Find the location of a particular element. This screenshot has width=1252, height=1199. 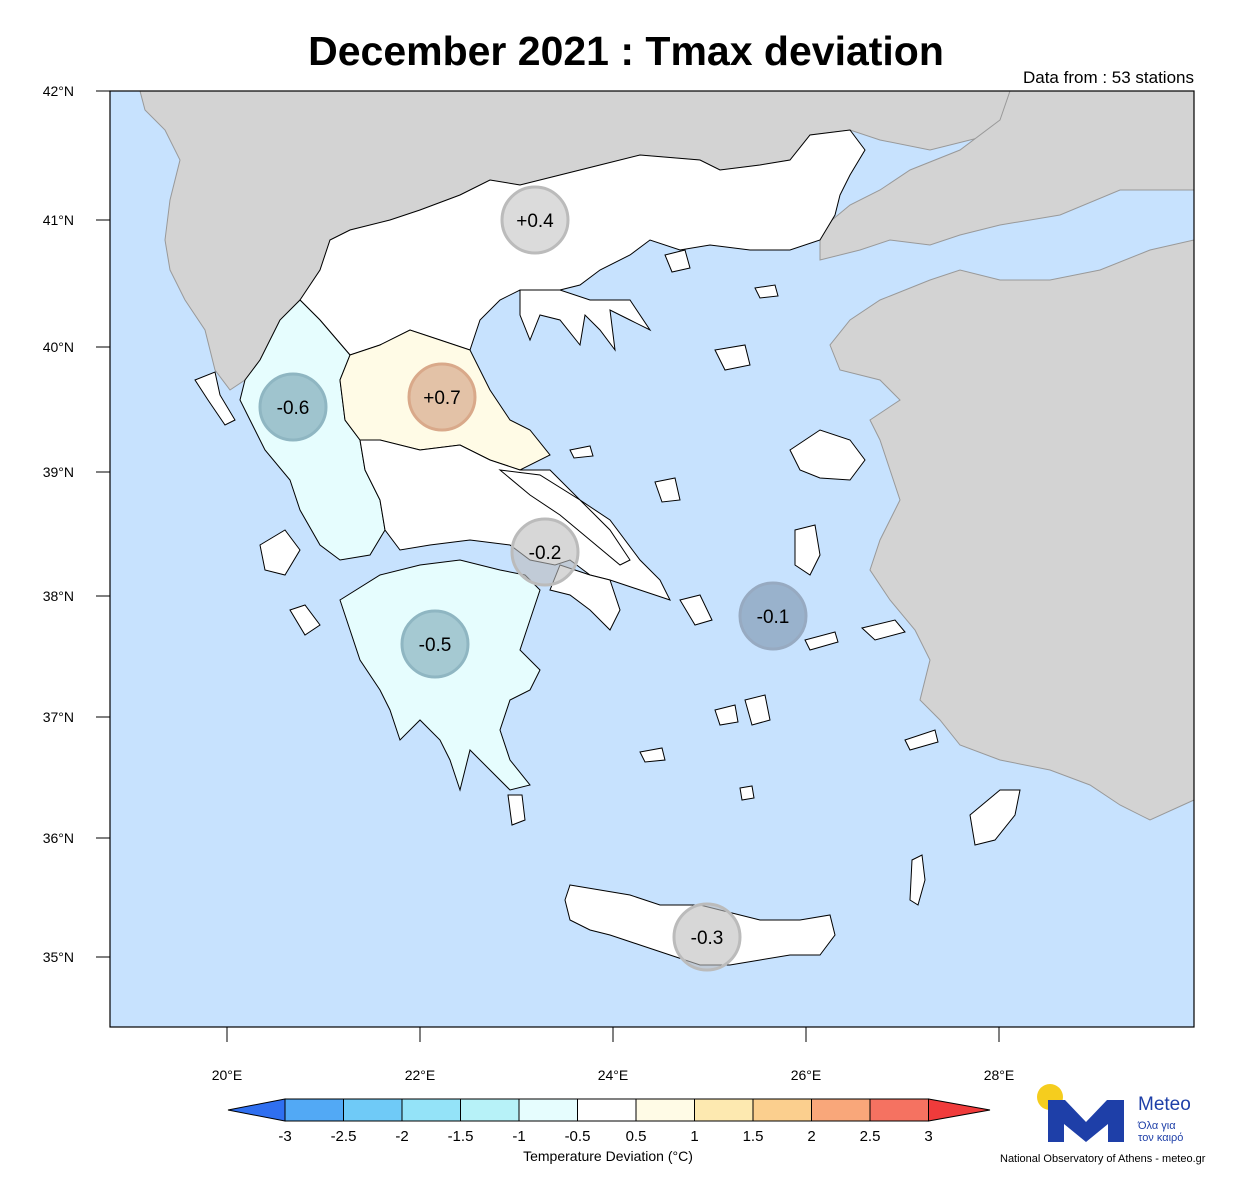

colorbar-tick: -0.5 is located at coordinates (578, 1136).